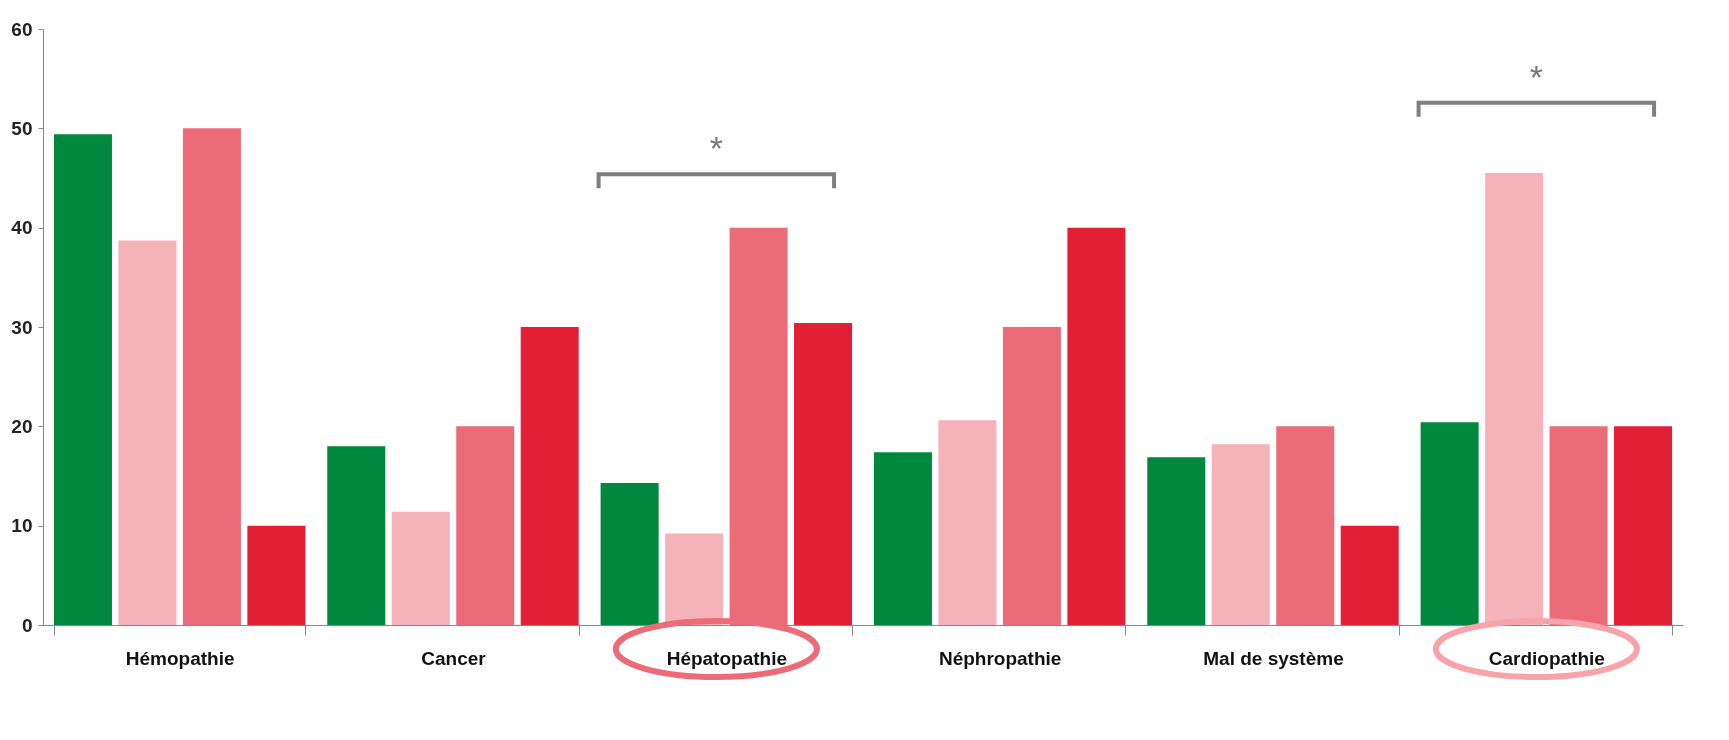 The width and height of the screenshot is (1729, 740). What do you see at coordinates (727, 658) in the screenshot?
I see `x-tick-label: Hépatopathie` at bounding box center [727, 658].